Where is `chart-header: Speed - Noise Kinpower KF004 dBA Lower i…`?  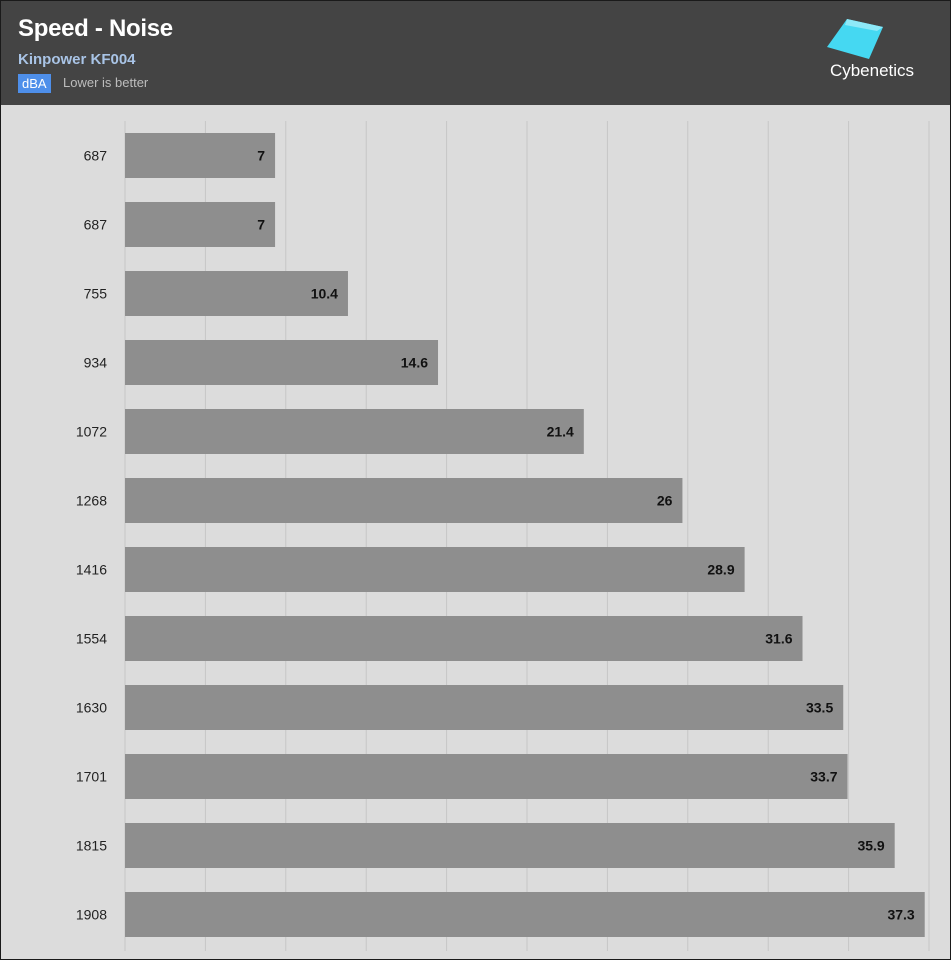
chart-header: Speed - Noise Kinpower KF004 dBA Lower i… is located at coordinates (475, 53).